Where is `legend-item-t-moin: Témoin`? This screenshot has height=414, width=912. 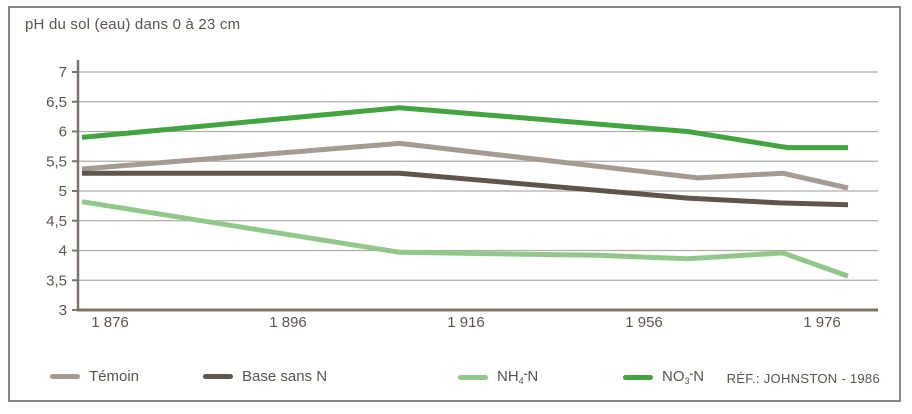 legend-item-t-moin: Témoin is located at coordinates (94, 376).